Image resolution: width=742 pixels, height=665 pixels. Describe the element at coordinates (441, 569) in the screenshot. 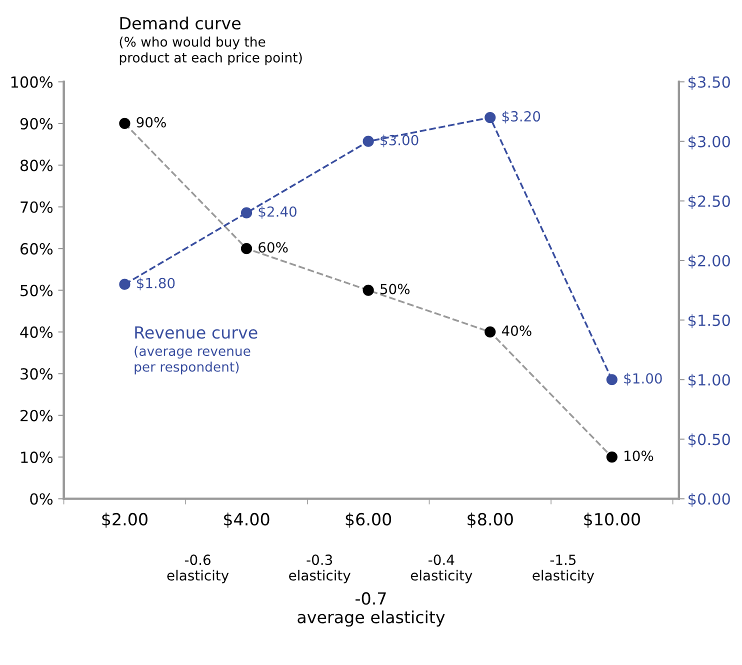

I see `text: -0.4 elasticity` at that location.